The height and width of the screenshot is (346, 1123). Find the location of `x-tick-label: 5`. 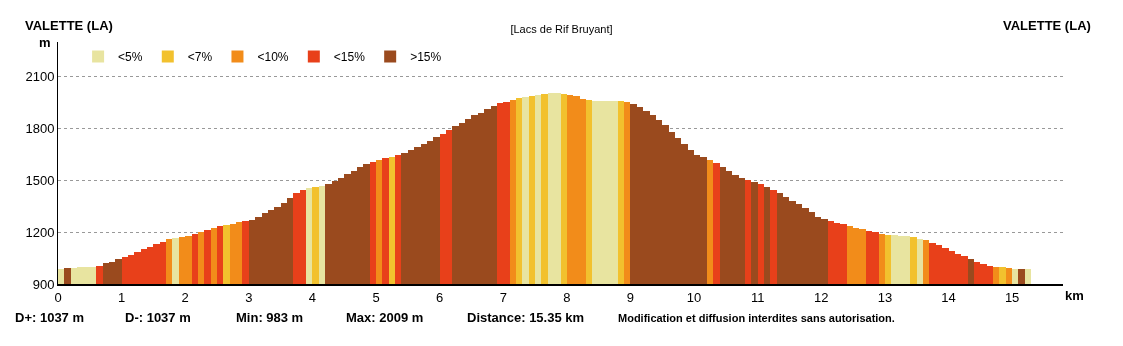

x-tick-label: 5 is located at coordinates (376, 297).